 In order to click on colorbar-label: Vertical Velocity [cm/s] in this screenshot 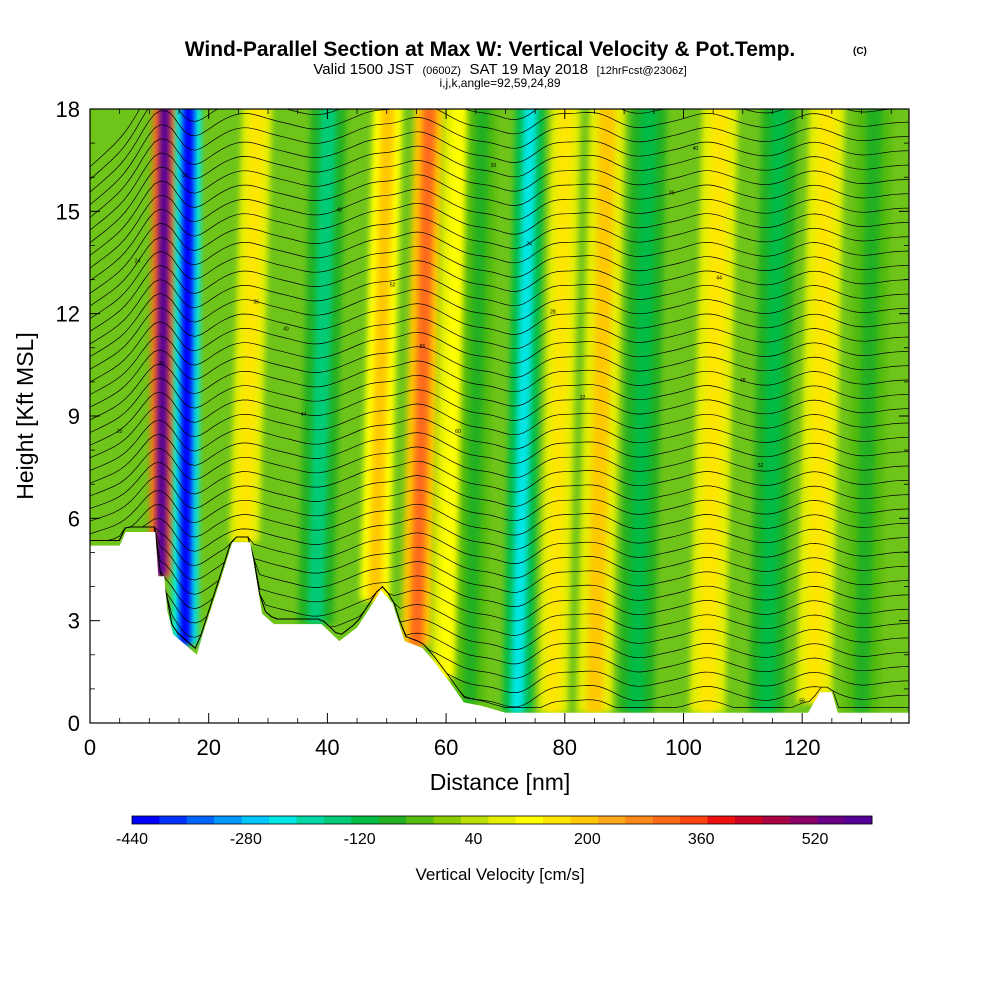, I will do `click(499, 874)`.